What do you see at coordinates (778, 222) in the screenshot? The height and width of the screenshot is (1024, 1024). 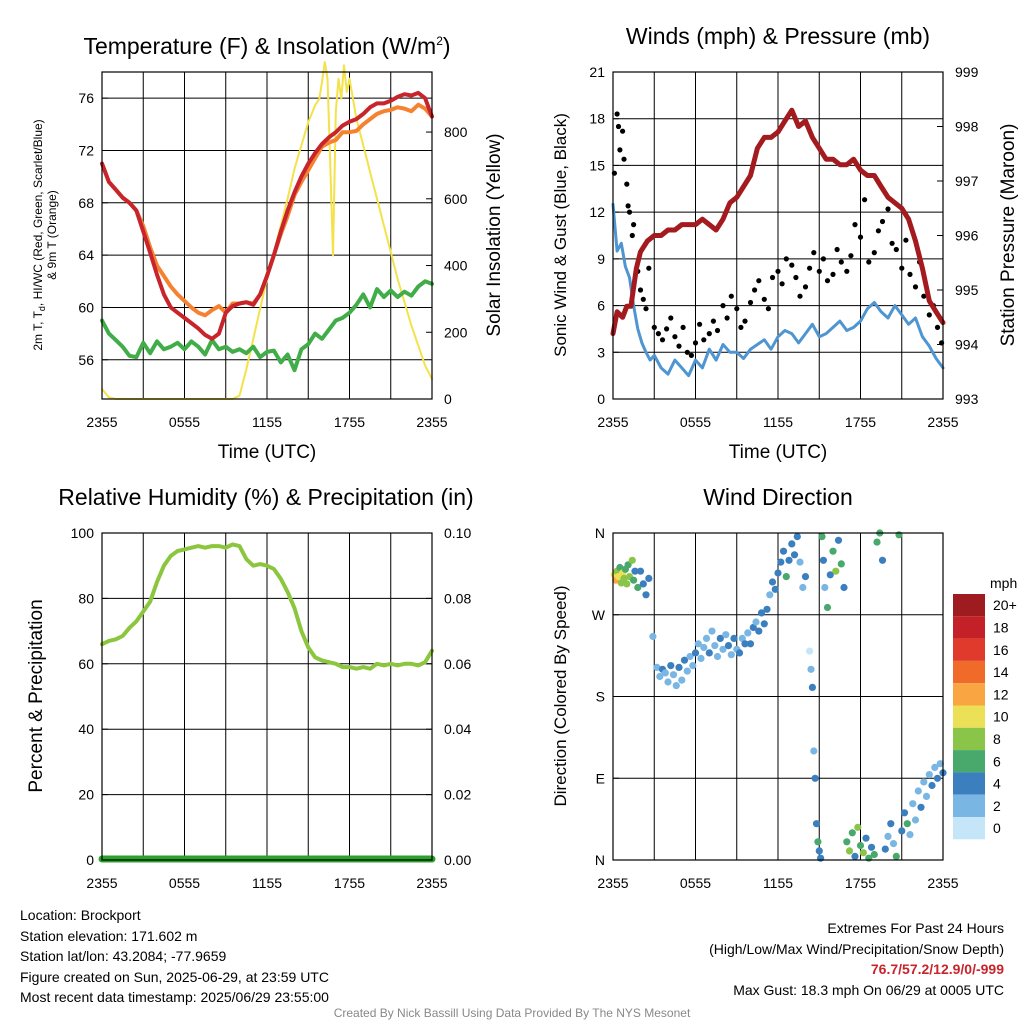 I see `pressure-line` at bounding box center [778, 222].